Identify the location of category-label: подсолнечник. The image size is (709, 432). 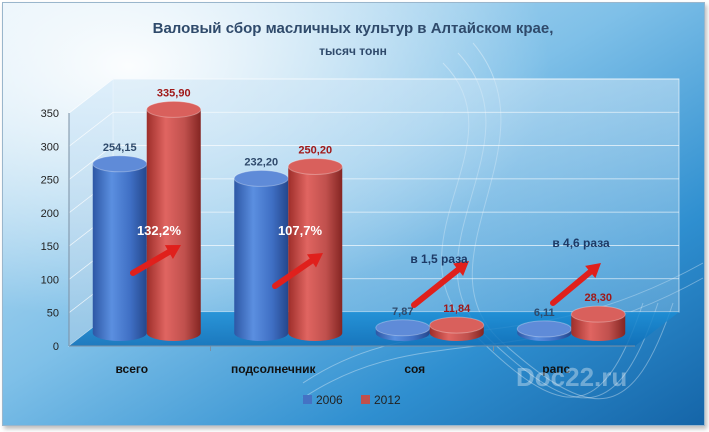
(273, 369).